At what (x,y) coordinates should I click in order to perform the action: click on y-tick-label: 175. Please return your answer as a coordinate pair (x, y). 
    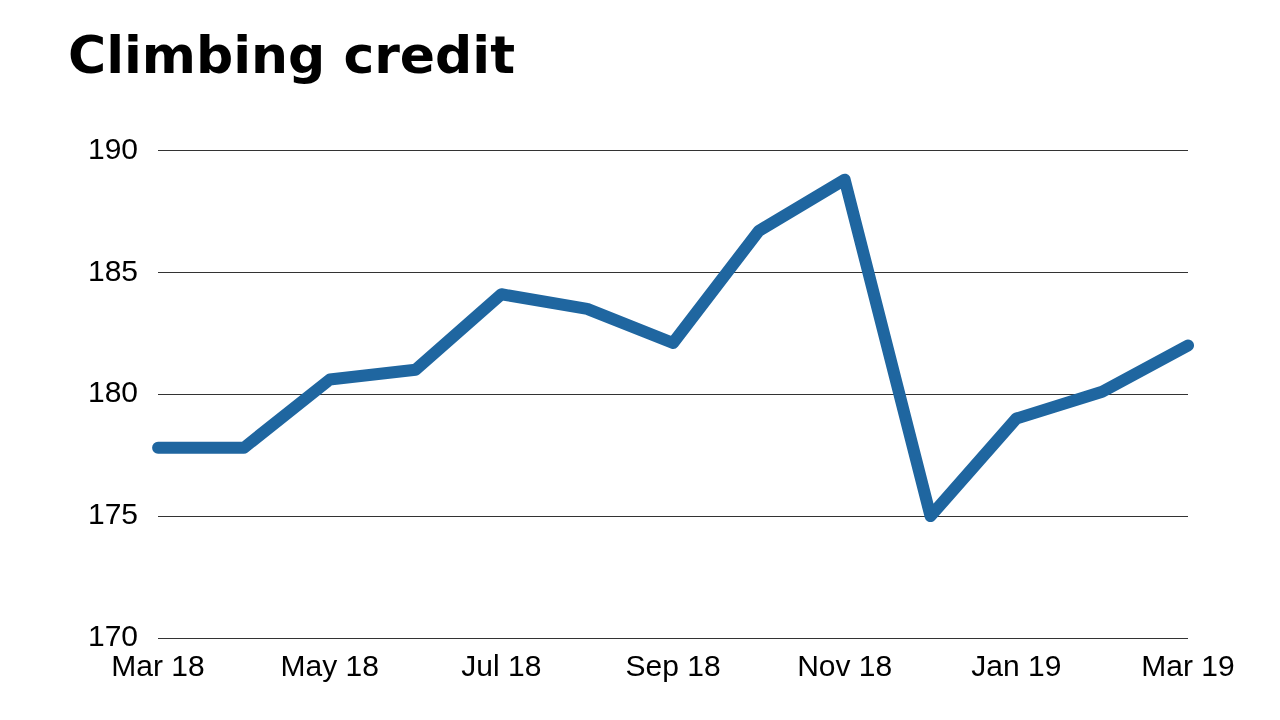
    Looking at the image, I should click on (113, 514).